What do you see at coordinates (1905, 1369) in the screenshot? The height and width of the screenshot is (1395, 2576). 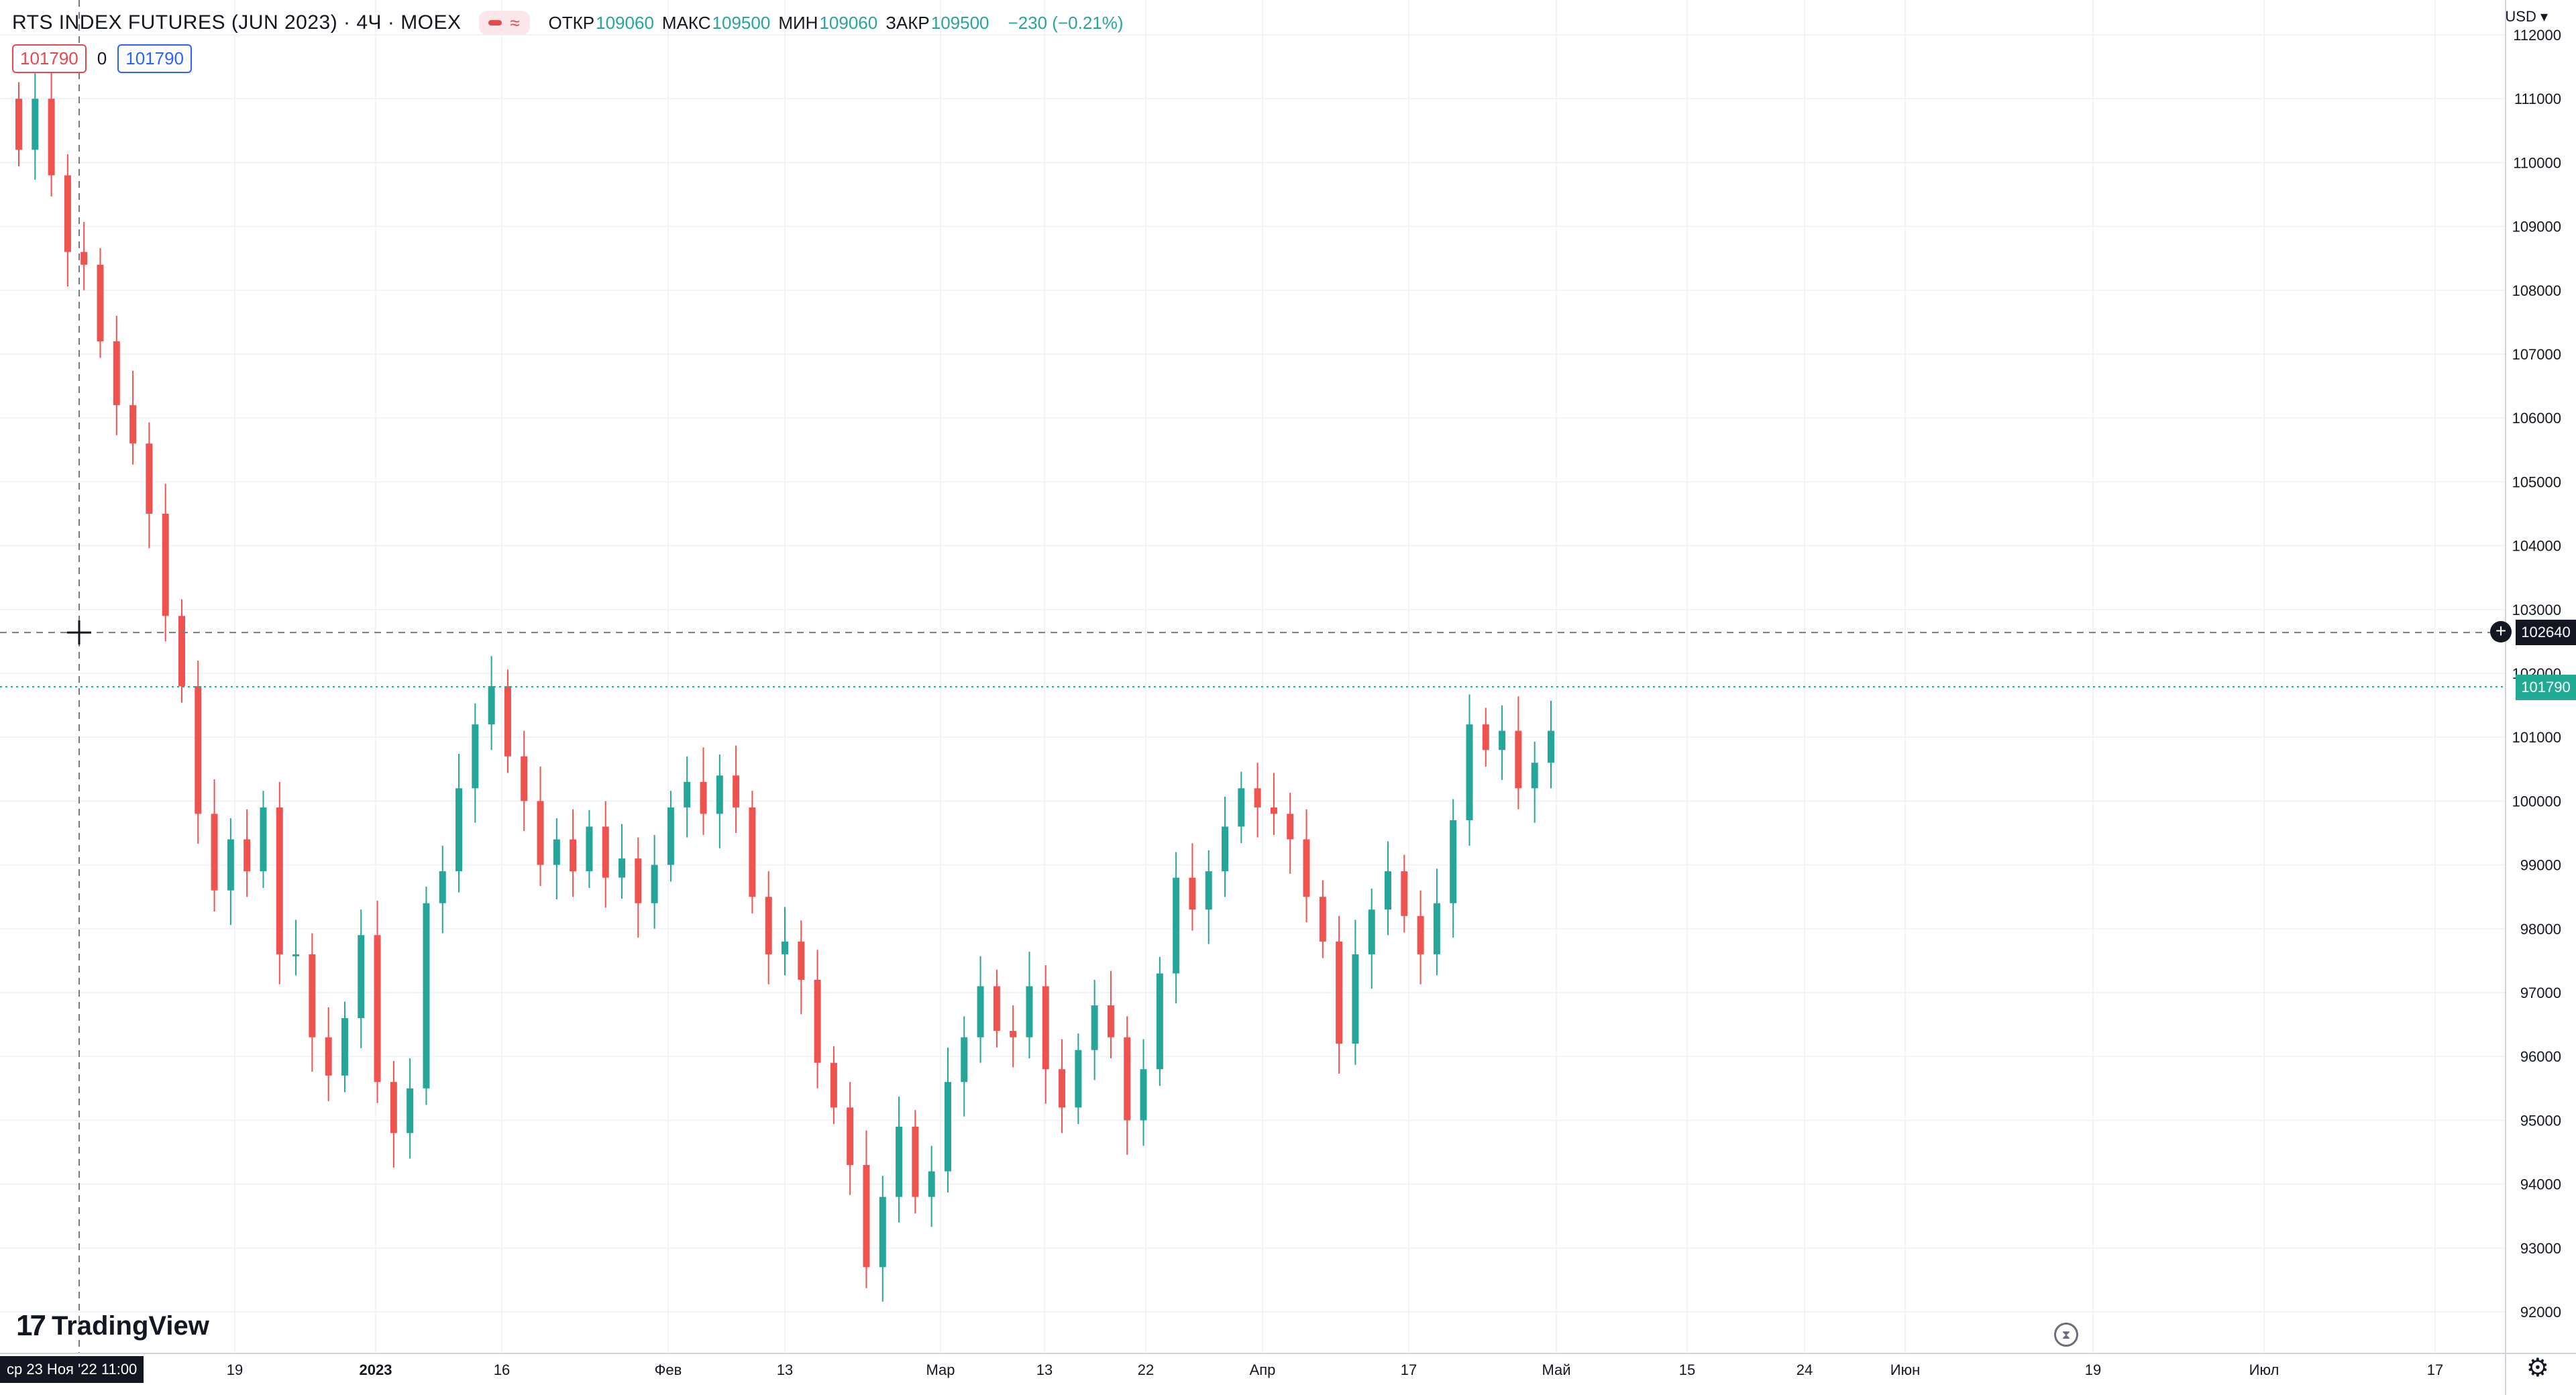 I see `time-tick-label: Июн` at bounding box center [1905, 1369].